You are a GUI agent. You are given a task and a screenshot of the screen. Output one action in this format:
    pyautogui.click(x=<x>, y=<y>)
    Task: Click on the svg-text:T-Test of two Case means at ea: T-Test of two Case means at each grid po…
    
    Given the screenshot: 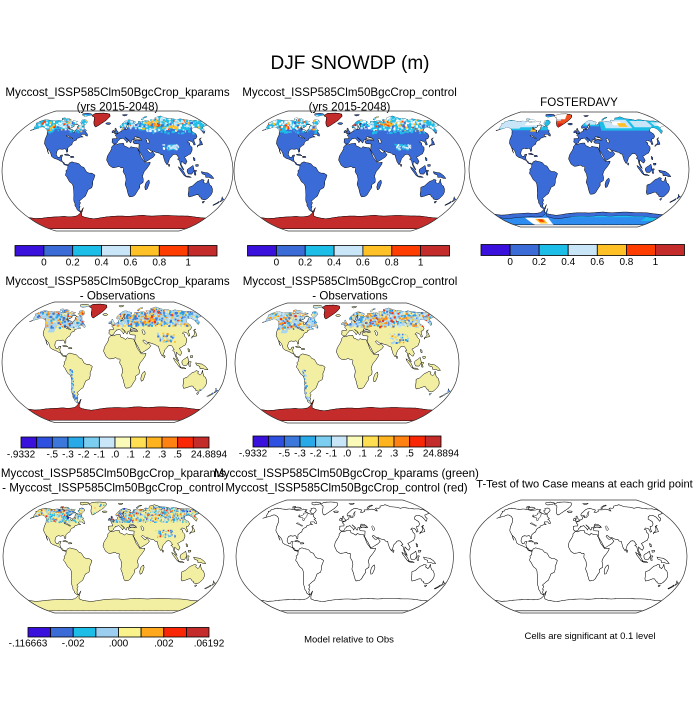 What is the action you would take?
    pyautogui.click(x=584, y=485)
    